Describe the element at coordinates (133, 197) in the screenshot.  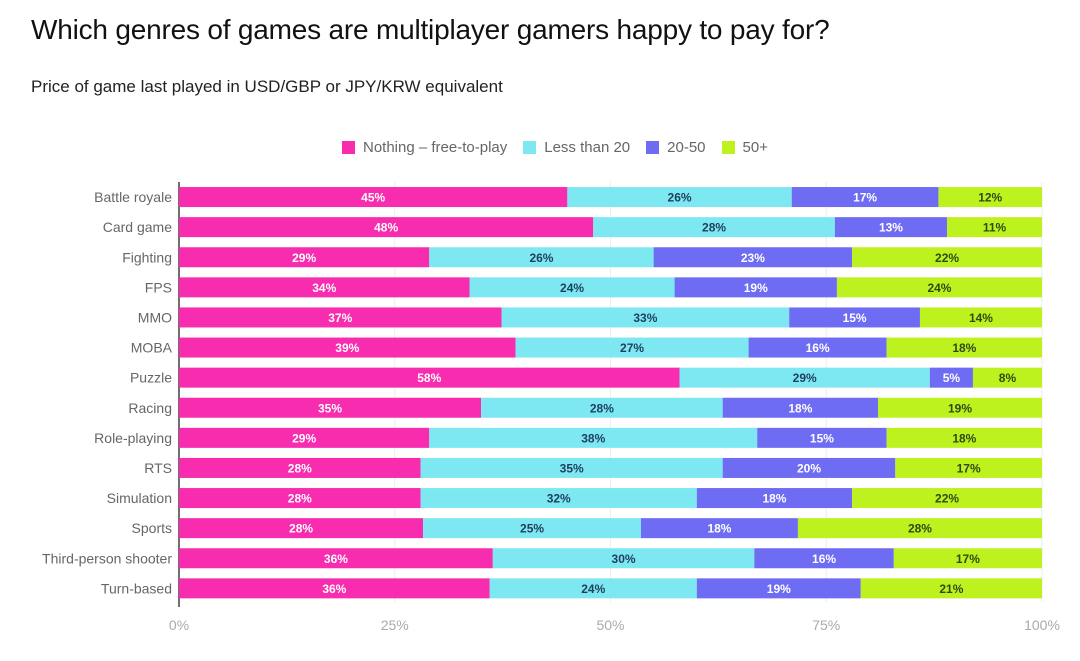
I see `category-label: Battle royale` at that location.